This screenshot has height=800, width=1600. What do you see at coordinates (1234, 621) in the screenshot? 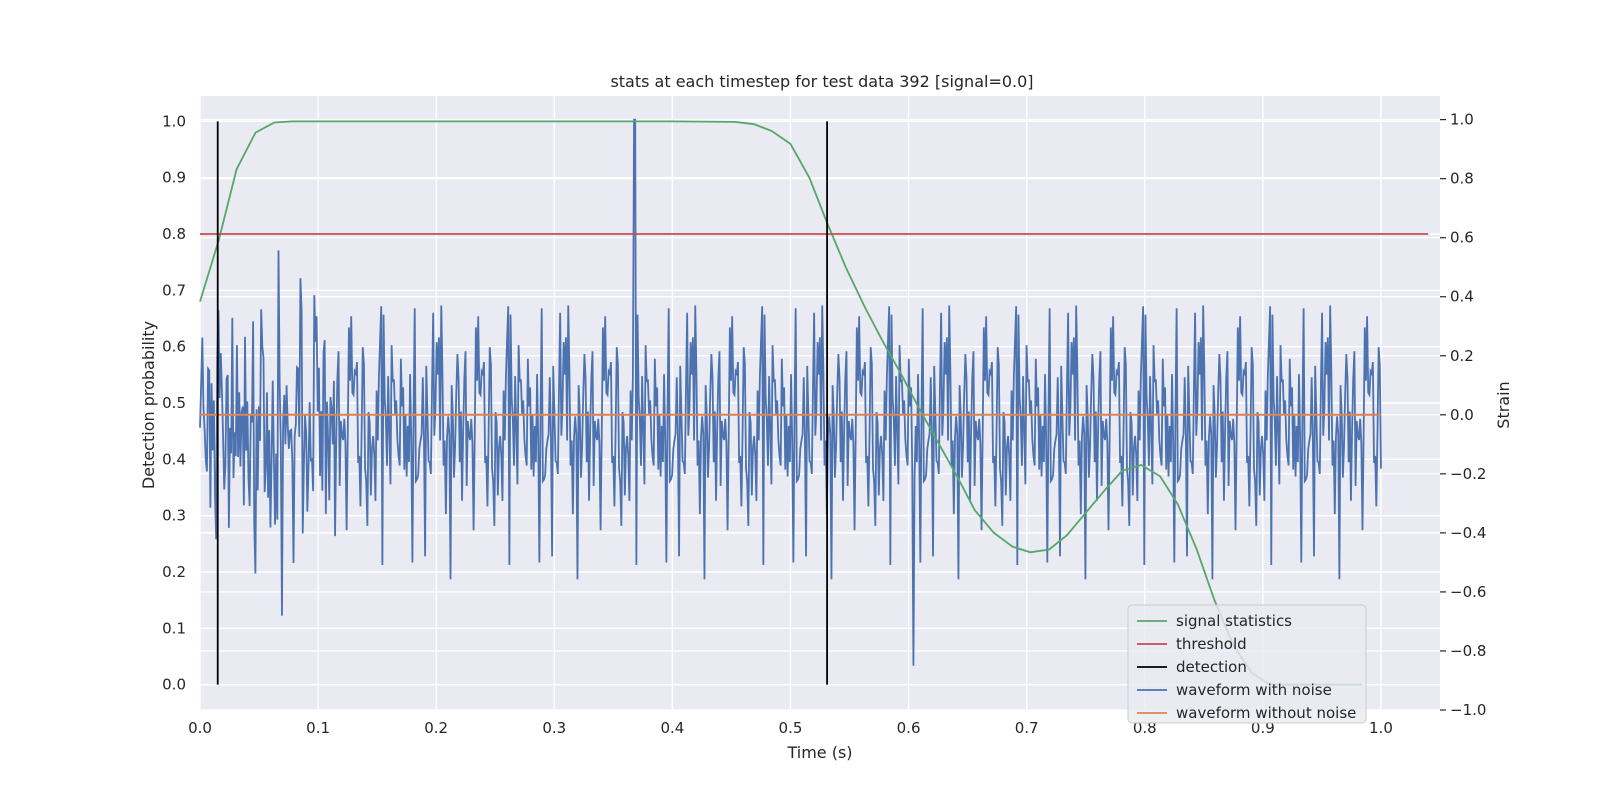
I see `legend-label: signal statistics` at bounding box center [1234, 621].